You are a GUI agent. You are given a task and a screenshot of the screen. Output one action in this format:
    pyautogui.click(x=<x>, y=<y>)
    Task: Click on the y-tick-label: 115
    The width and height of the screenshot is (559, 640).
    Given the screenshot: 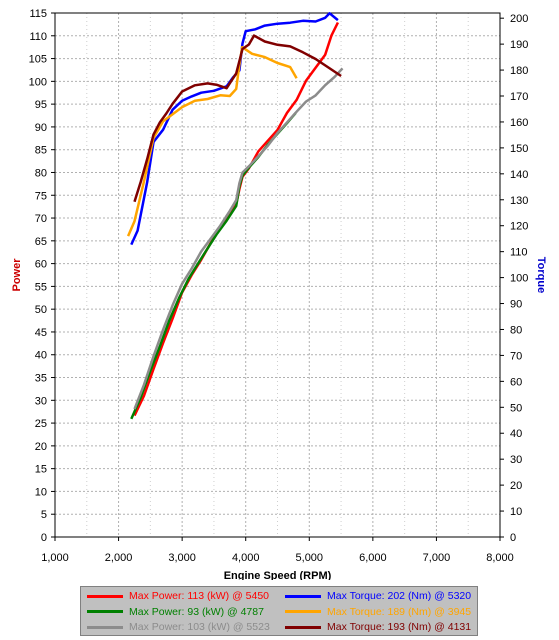 What is the action you would take?
    pyautogui.click(x=38, y=14)
    